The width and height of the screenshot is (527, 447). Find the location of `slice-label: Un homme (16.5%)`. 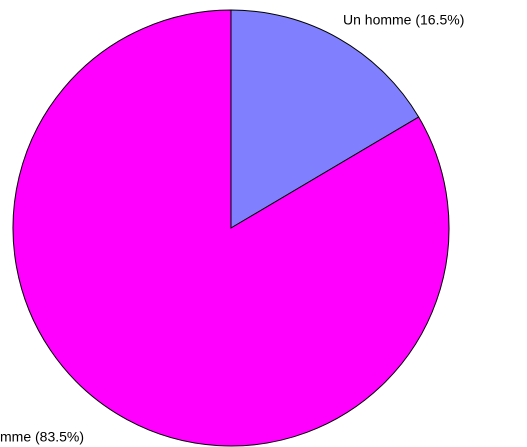

slice-label: Un homme (16.5%) is located at coordinates (403, 20).